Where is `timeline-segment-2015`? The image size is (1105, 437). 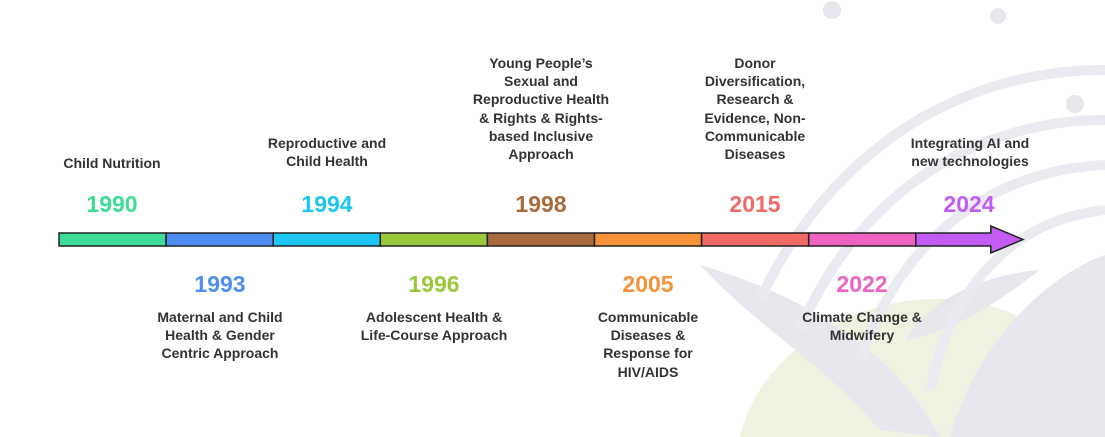 timeline-segment-2015 is located at coordinates (755, 239).